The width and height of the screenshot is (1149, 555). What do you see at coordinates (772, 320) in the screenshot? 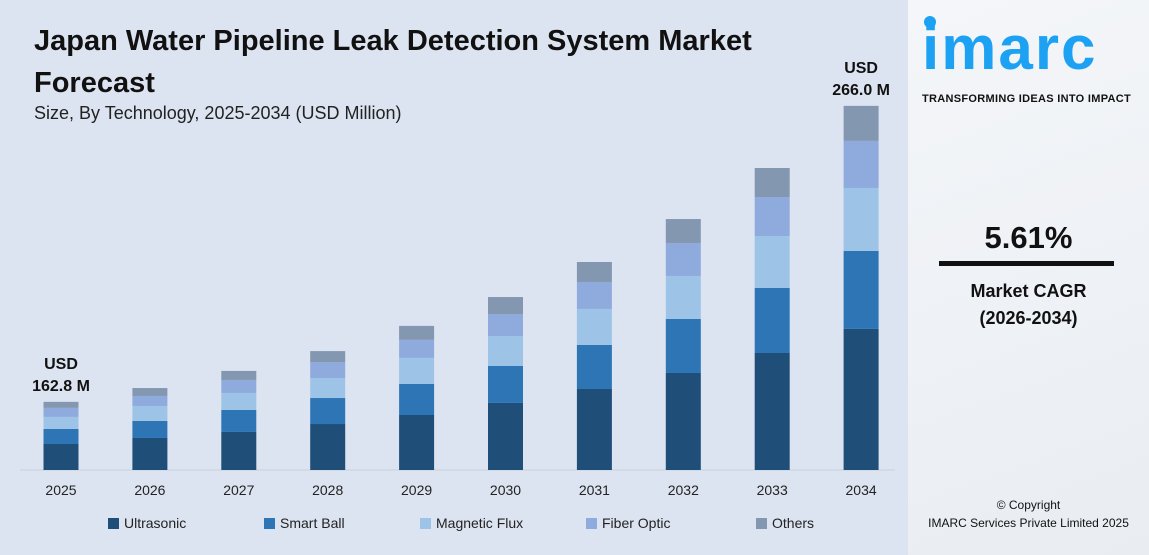
I see `bar-segment-smart-ball-2033` at bounding box center [772, 320].